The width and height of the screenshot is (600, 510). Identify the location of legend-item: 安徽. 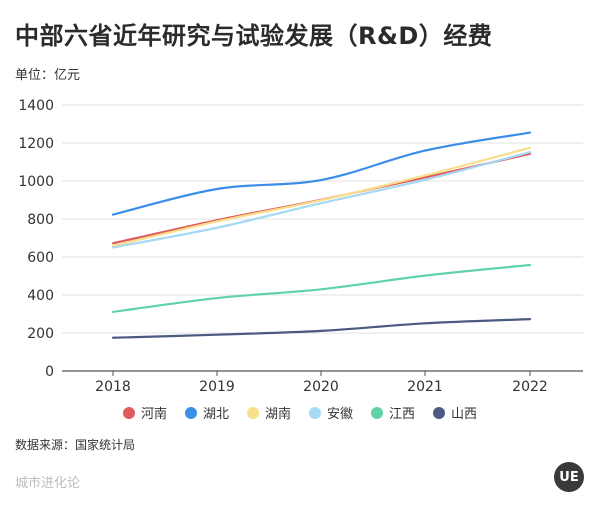
(331, 412).